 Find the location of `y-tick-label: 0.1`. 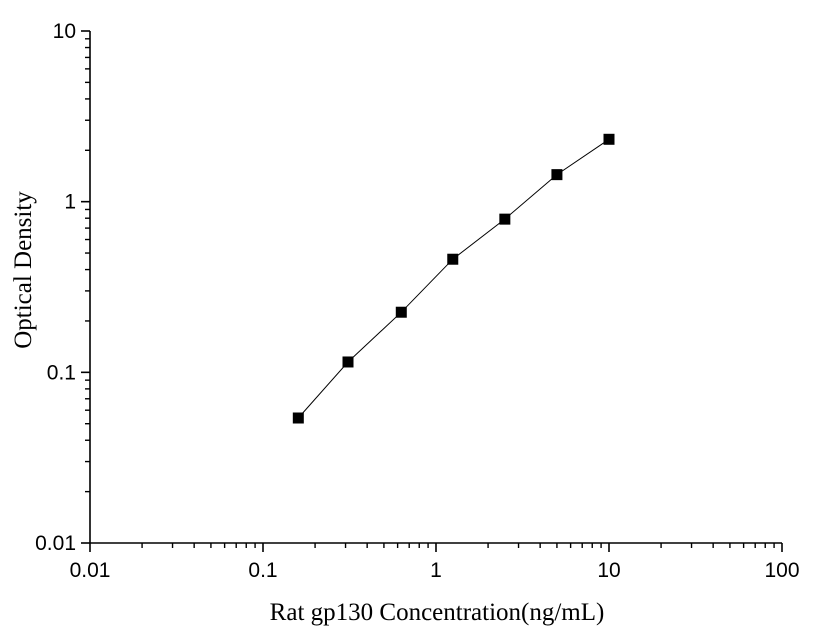

y-tick-label: 0.1 is located at coordinates (61, 372).